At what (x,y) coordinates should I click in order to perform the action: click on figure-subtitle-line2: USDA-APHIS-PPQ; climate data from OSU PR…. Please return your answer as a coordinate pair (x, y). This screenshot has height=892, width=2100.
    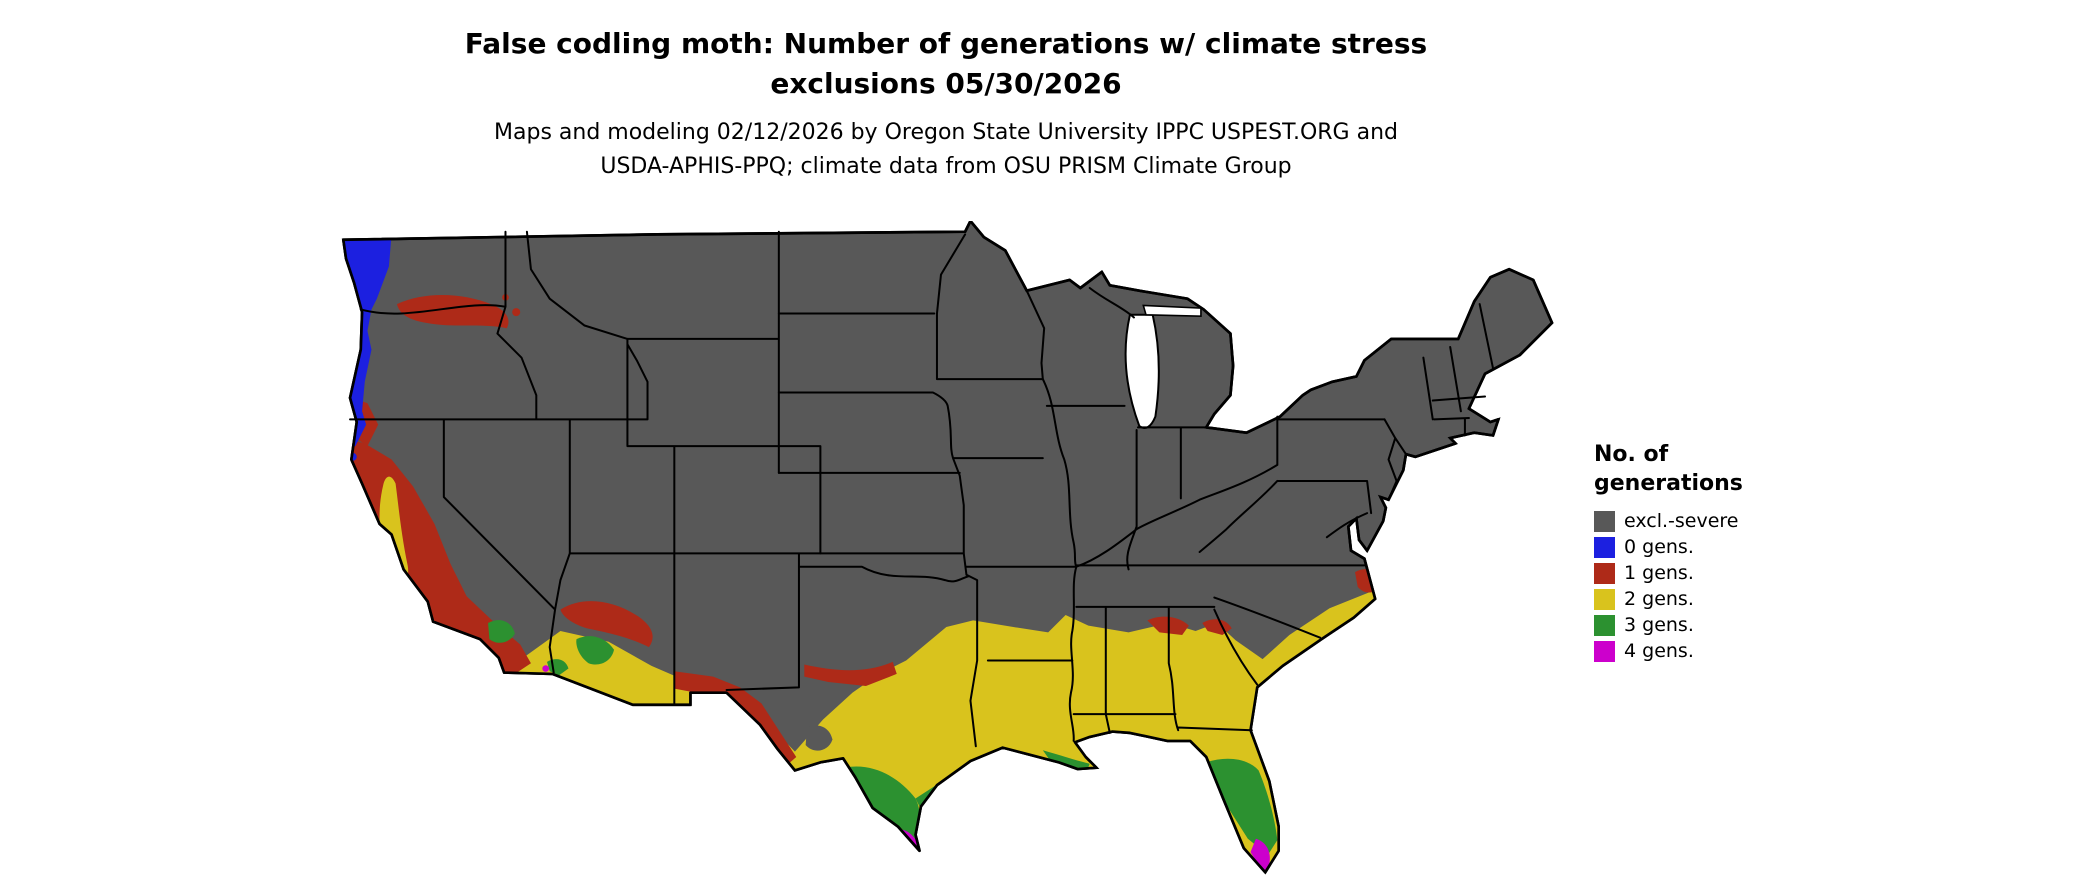
    Looking at the image, I should click on (946, 166).